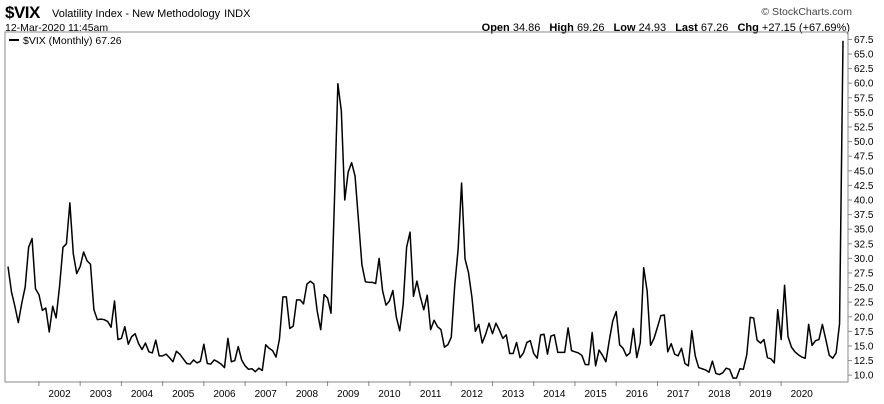 This screenshot has height=404, width=884. What do you see at coordinates (431, 394) in the screenshot?
I see `x-tick-label: 2011` at bounding box center [431, 394].